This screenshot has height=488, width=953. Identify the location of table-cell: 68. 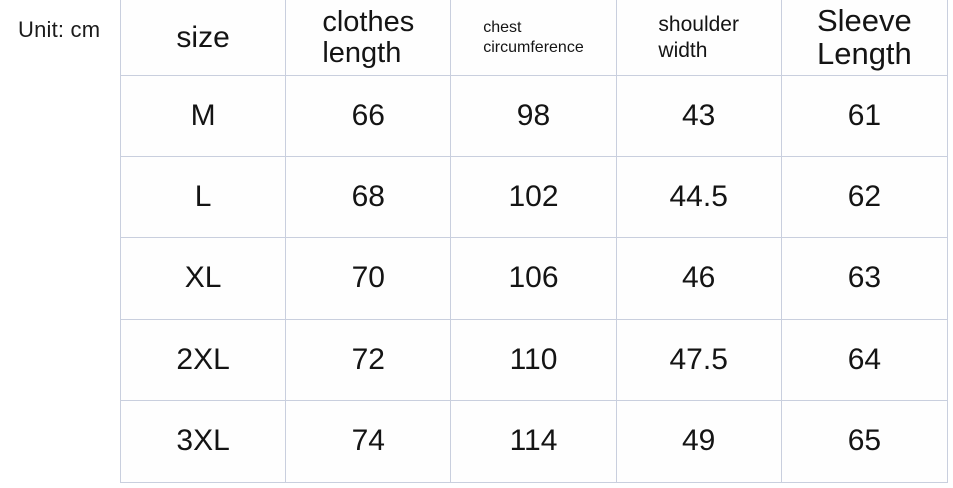
(369, 198).